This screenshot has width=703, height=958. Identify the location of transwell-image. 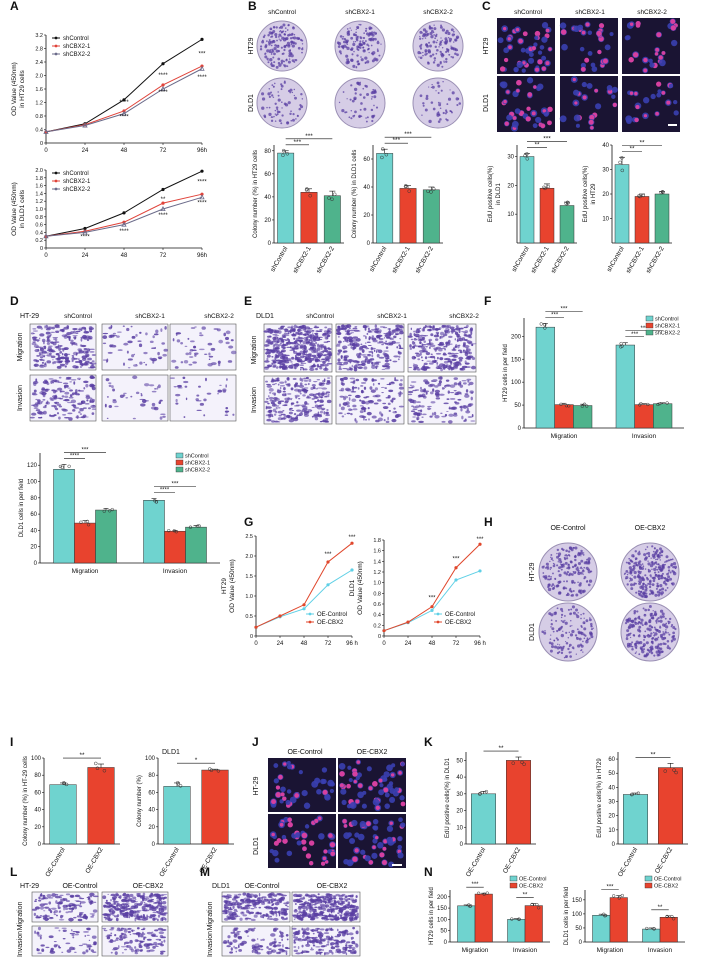
(135, 907).